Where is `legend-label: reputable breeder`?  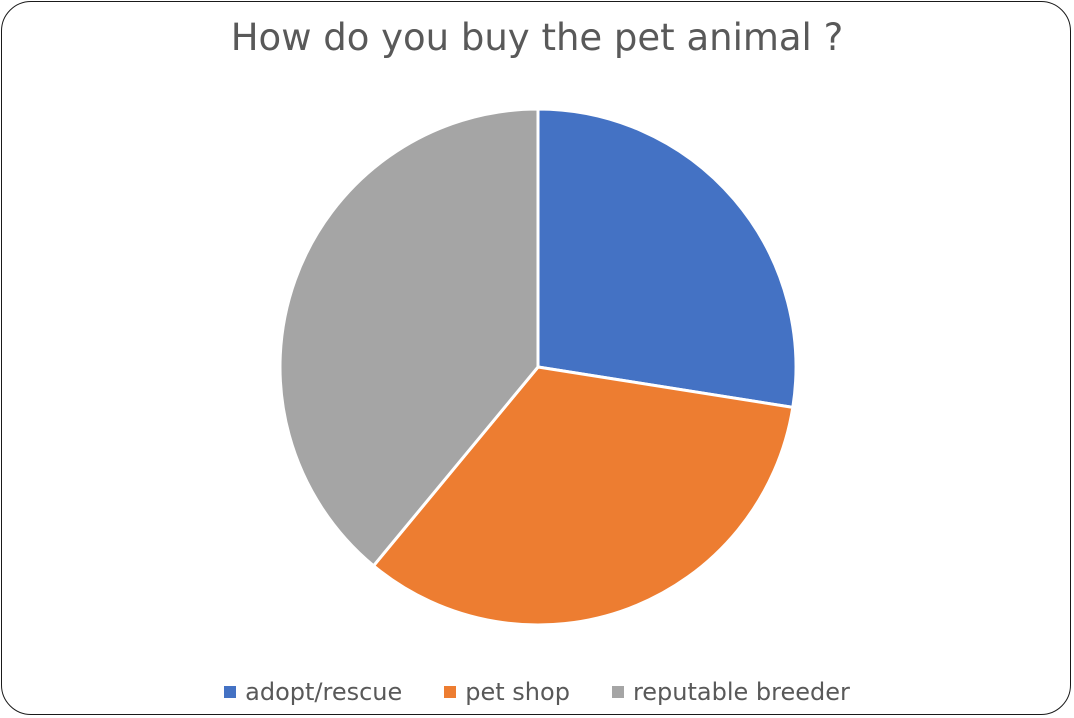
legend-label: reputable breeder is located at coordinates (741, 692).